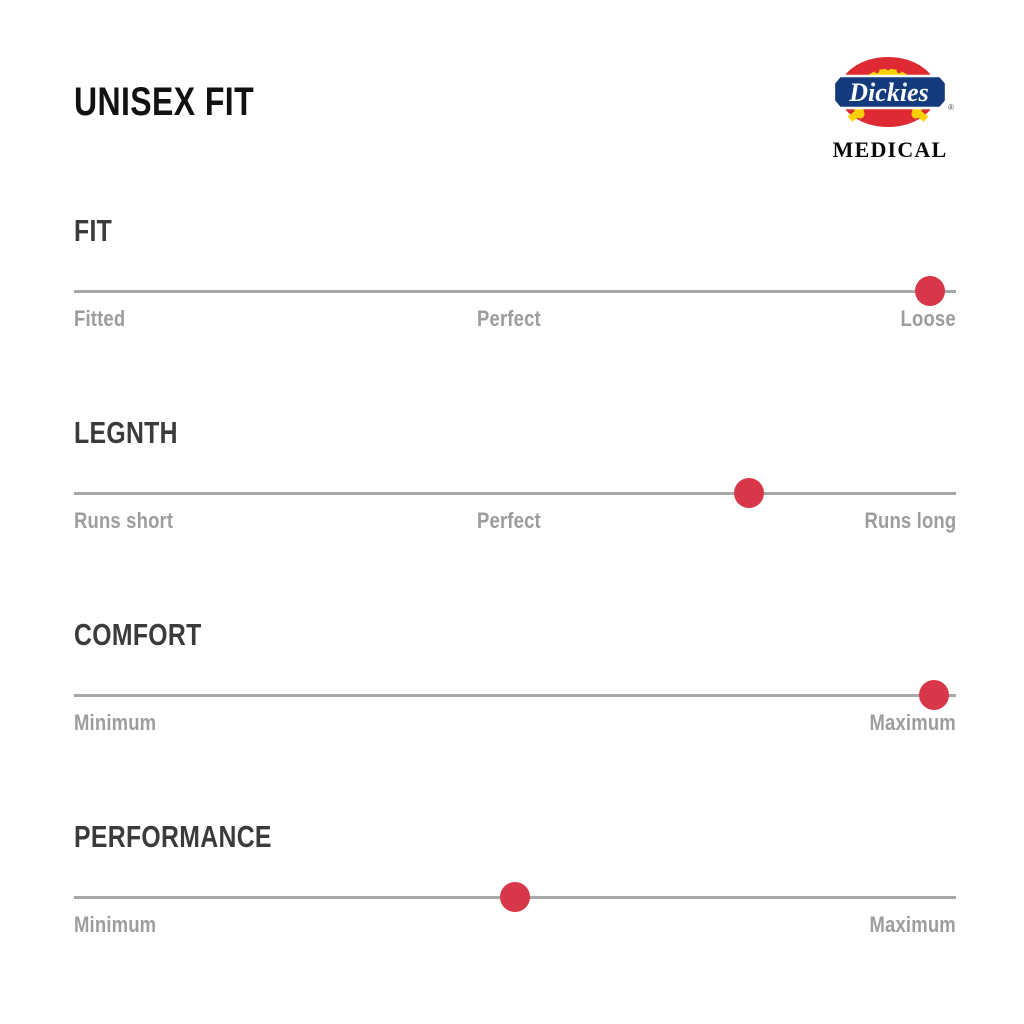 Image resolution: width=1024 pixels, height=1024 pixels. I want to click on slider-section-performance: PERFORMANCE Minimum Maximum, so click(515, 887).